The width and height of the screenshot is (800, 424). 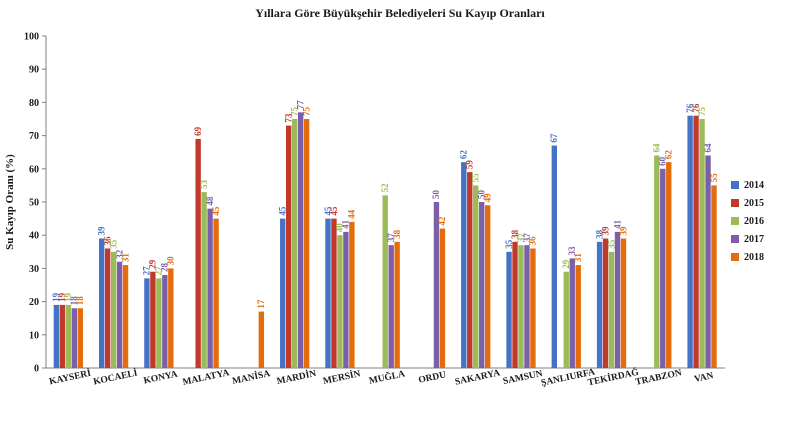 I want to click on legend-item-2018: 2018, so click(x=761, y=257).